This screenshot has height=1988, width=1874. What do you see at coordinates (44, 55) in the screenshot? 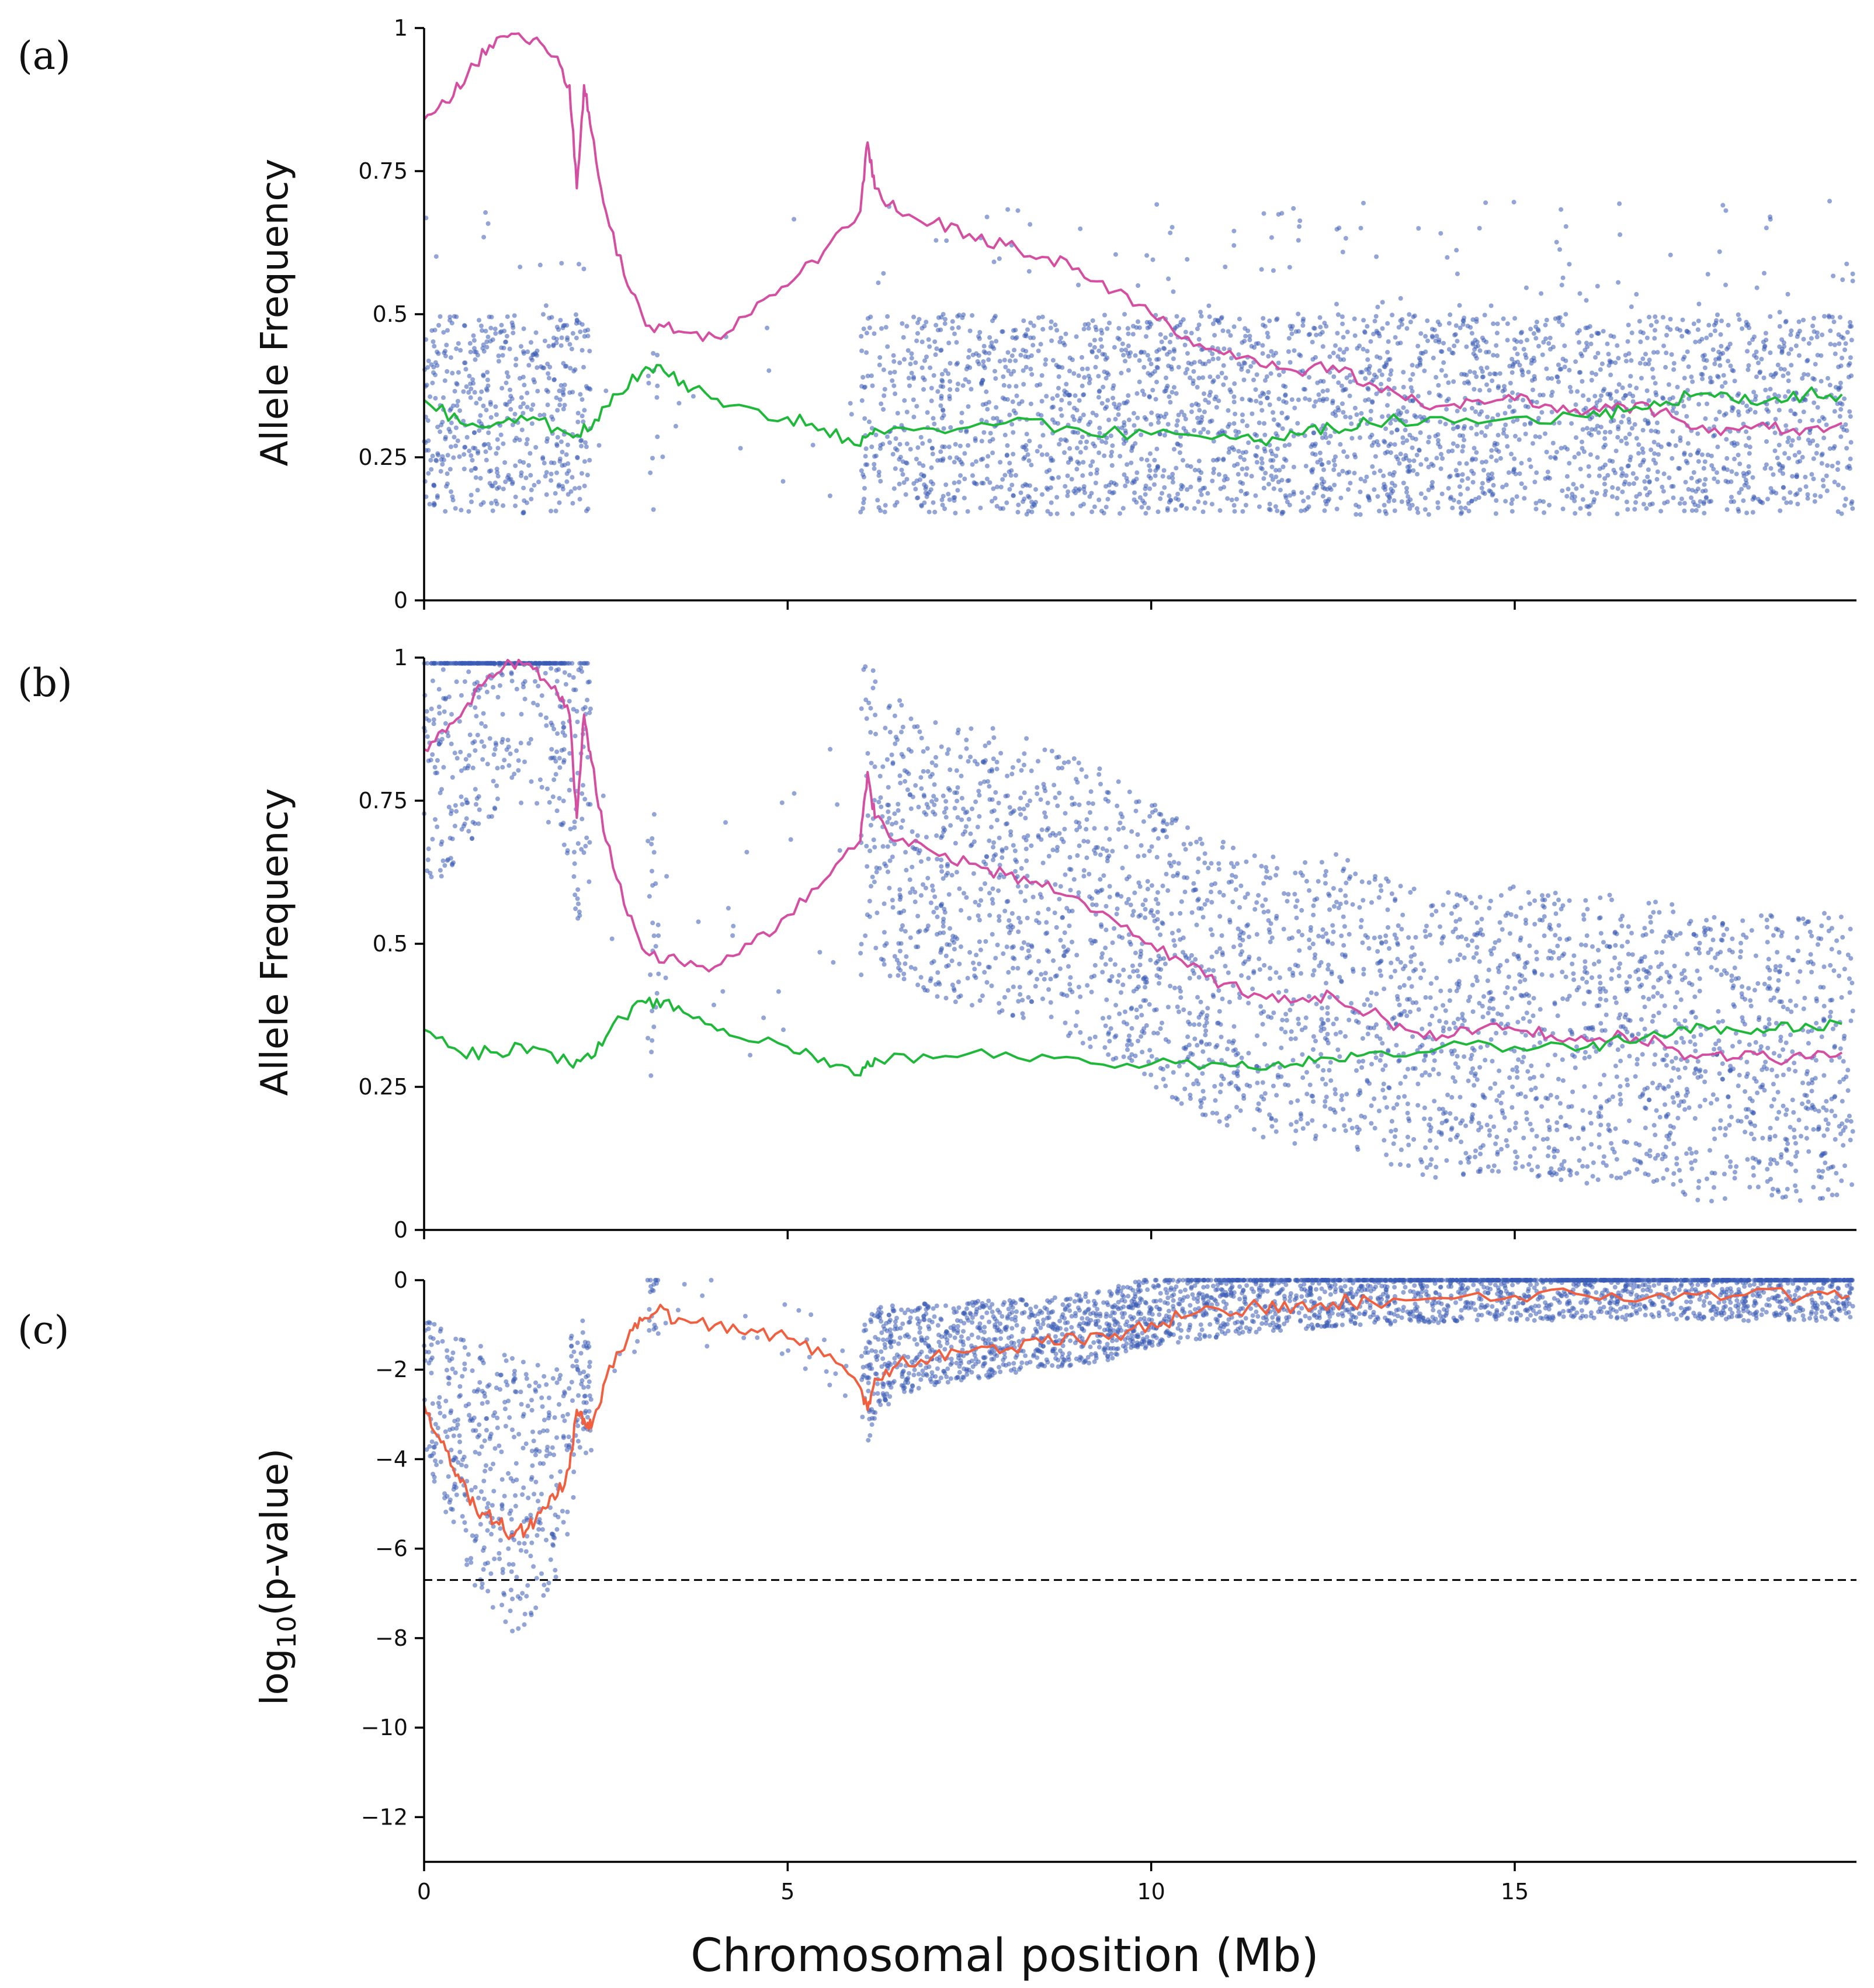
I see `panel-a-label: (a)` at bounding box center [44, 55].